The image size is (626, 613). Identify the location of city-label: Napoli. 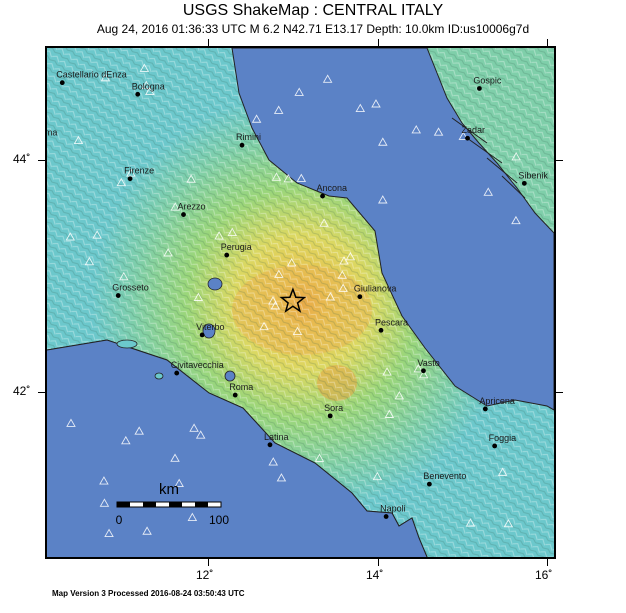
(393, 509).